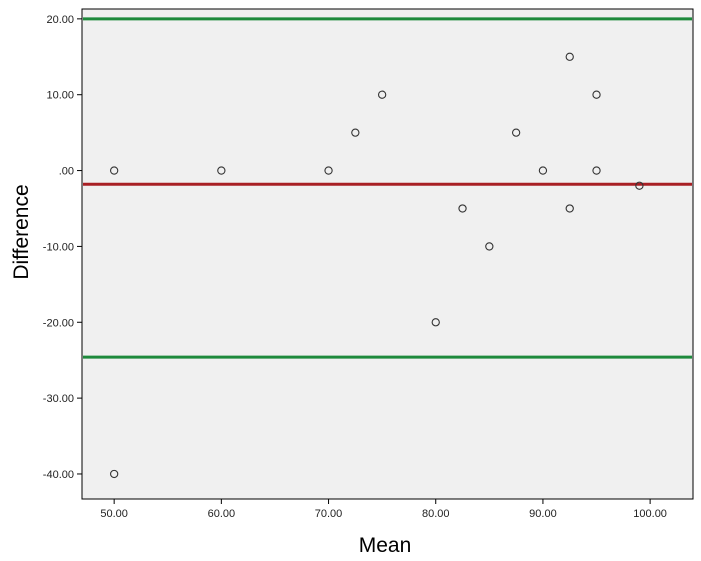 This screenshot has width=701, height=561. Describe the element at coordinates (650, 514) in the screenshot. I see `x-tick-label: 100.00` at that location.